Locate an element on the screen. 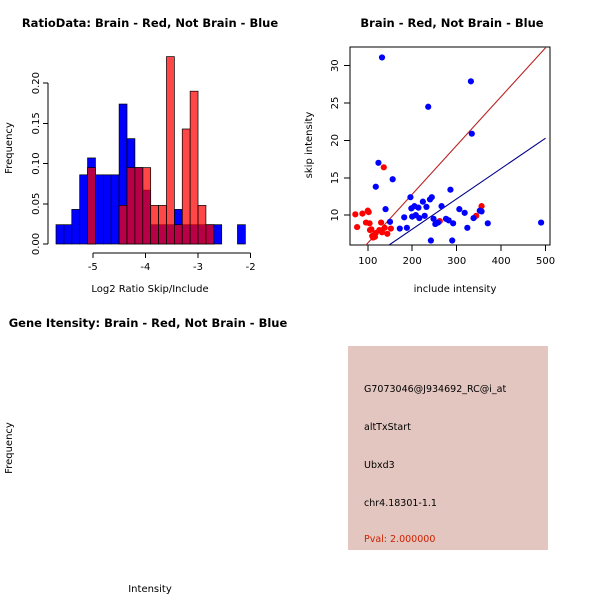 The image size is (600, 600). x-axis-tick-label: 100 is located at coordinates (367, 261).